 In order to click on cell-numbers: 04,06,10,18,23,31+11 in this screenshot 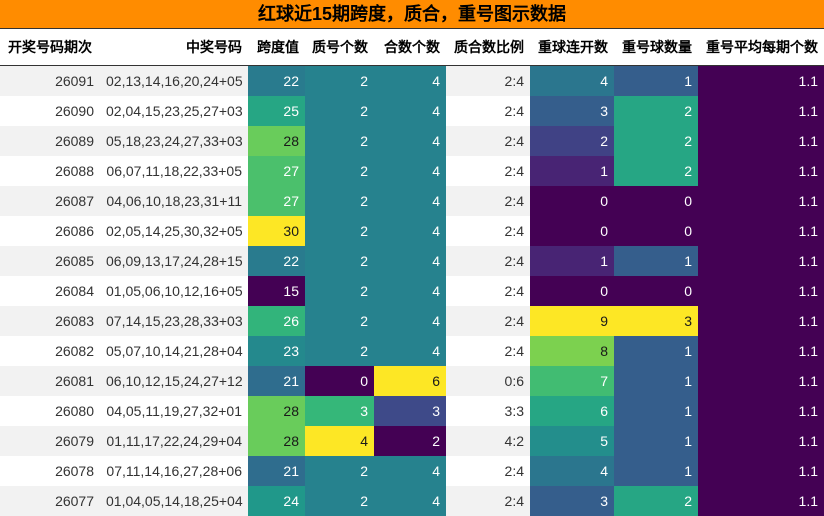, I will do `click(174, 201)`.